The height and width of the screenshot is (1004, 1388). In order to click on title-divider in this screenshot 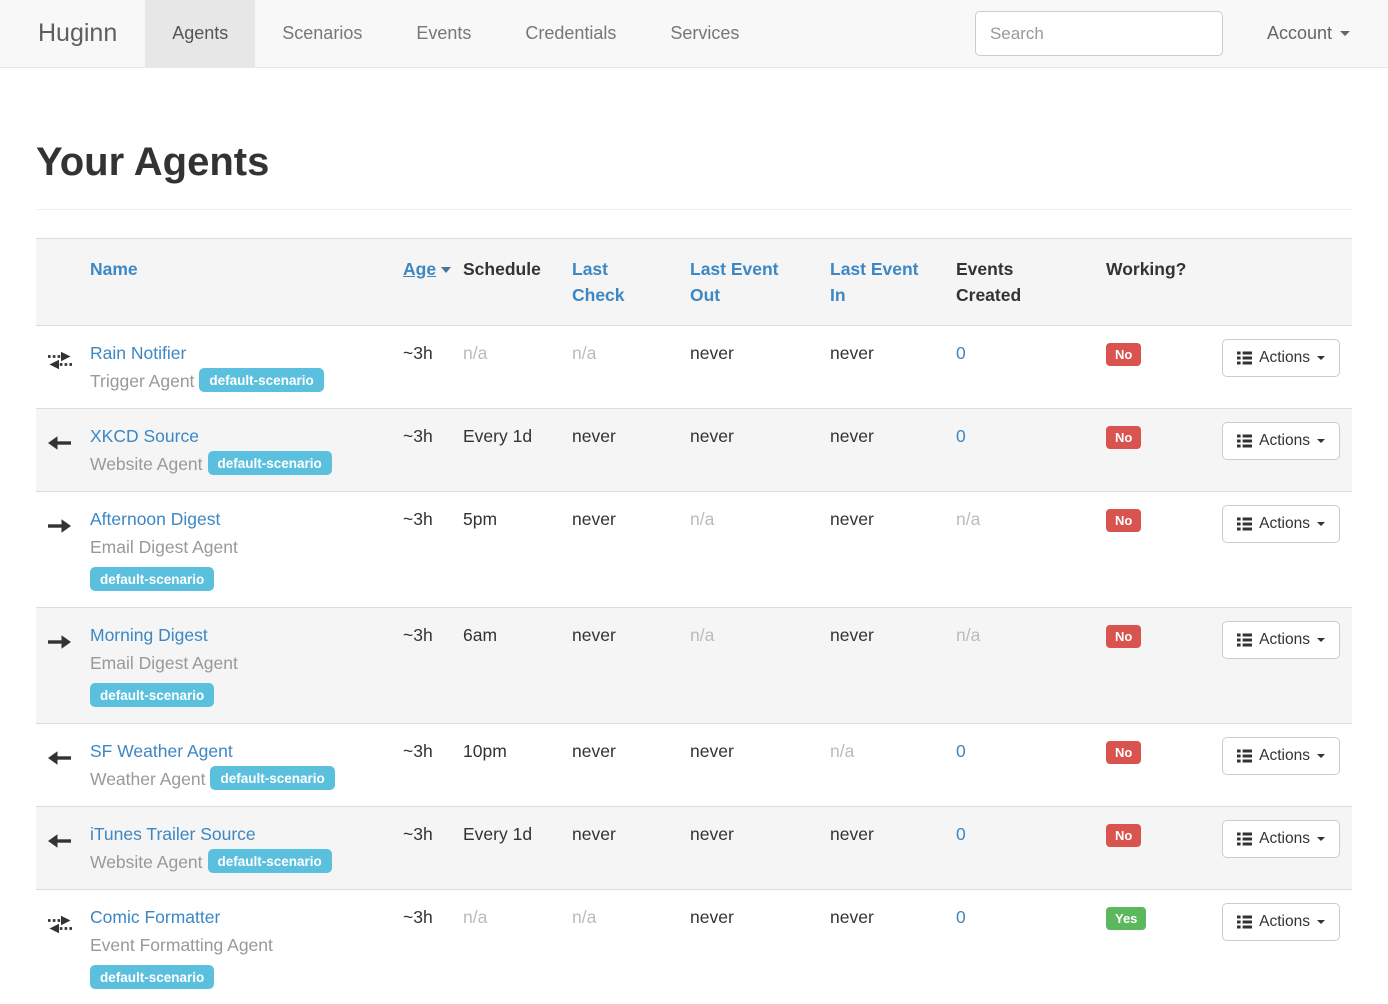, I will do `click(694, 209)`.